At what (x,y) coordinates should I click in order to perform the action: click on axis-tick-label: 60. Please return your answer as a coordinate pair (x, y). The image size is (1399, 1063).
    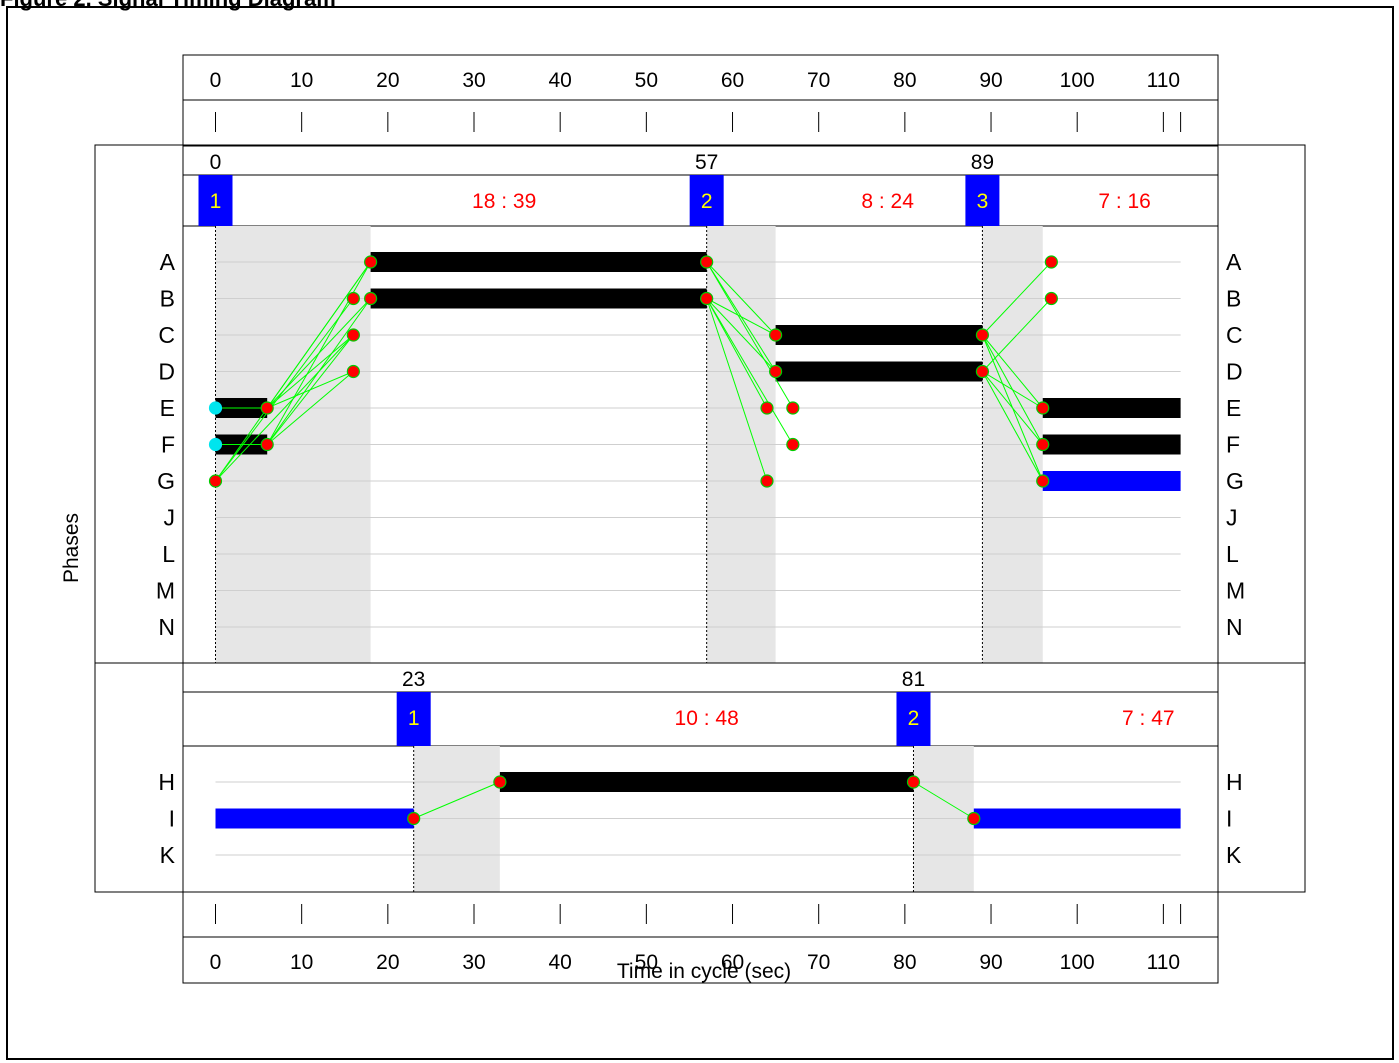
    Looking at the image, I should click on (732, 80).